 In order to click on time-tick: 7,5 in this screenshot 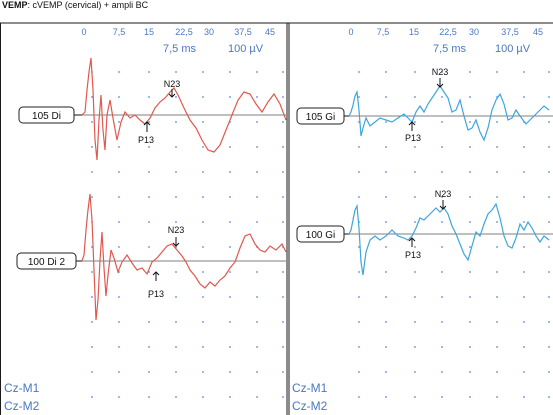, I will do `click(119, 32)`.